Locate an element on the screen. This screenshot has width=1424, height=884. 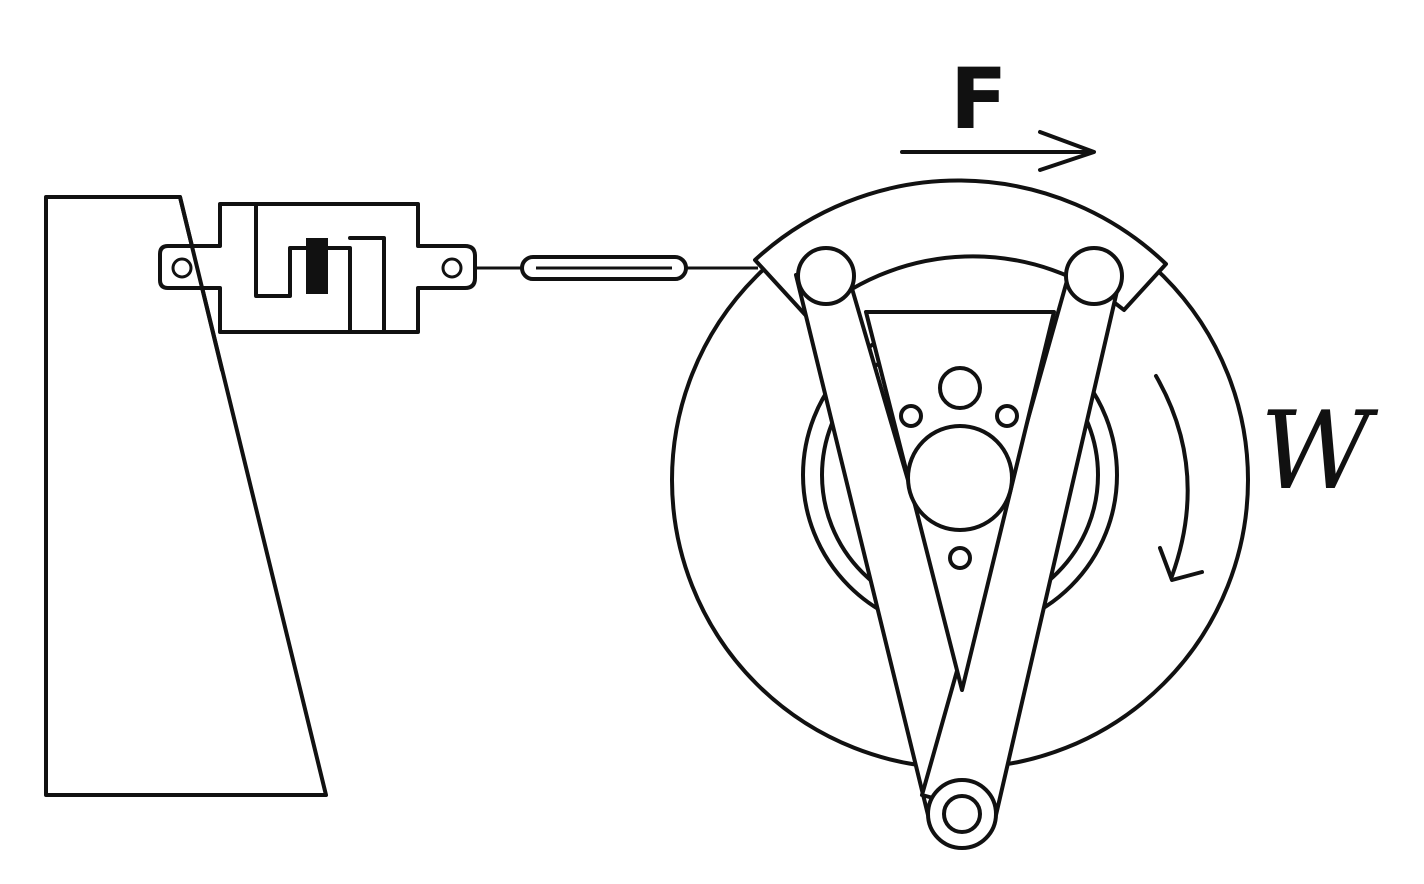
force-arrow is located at coordinates (998, 151).